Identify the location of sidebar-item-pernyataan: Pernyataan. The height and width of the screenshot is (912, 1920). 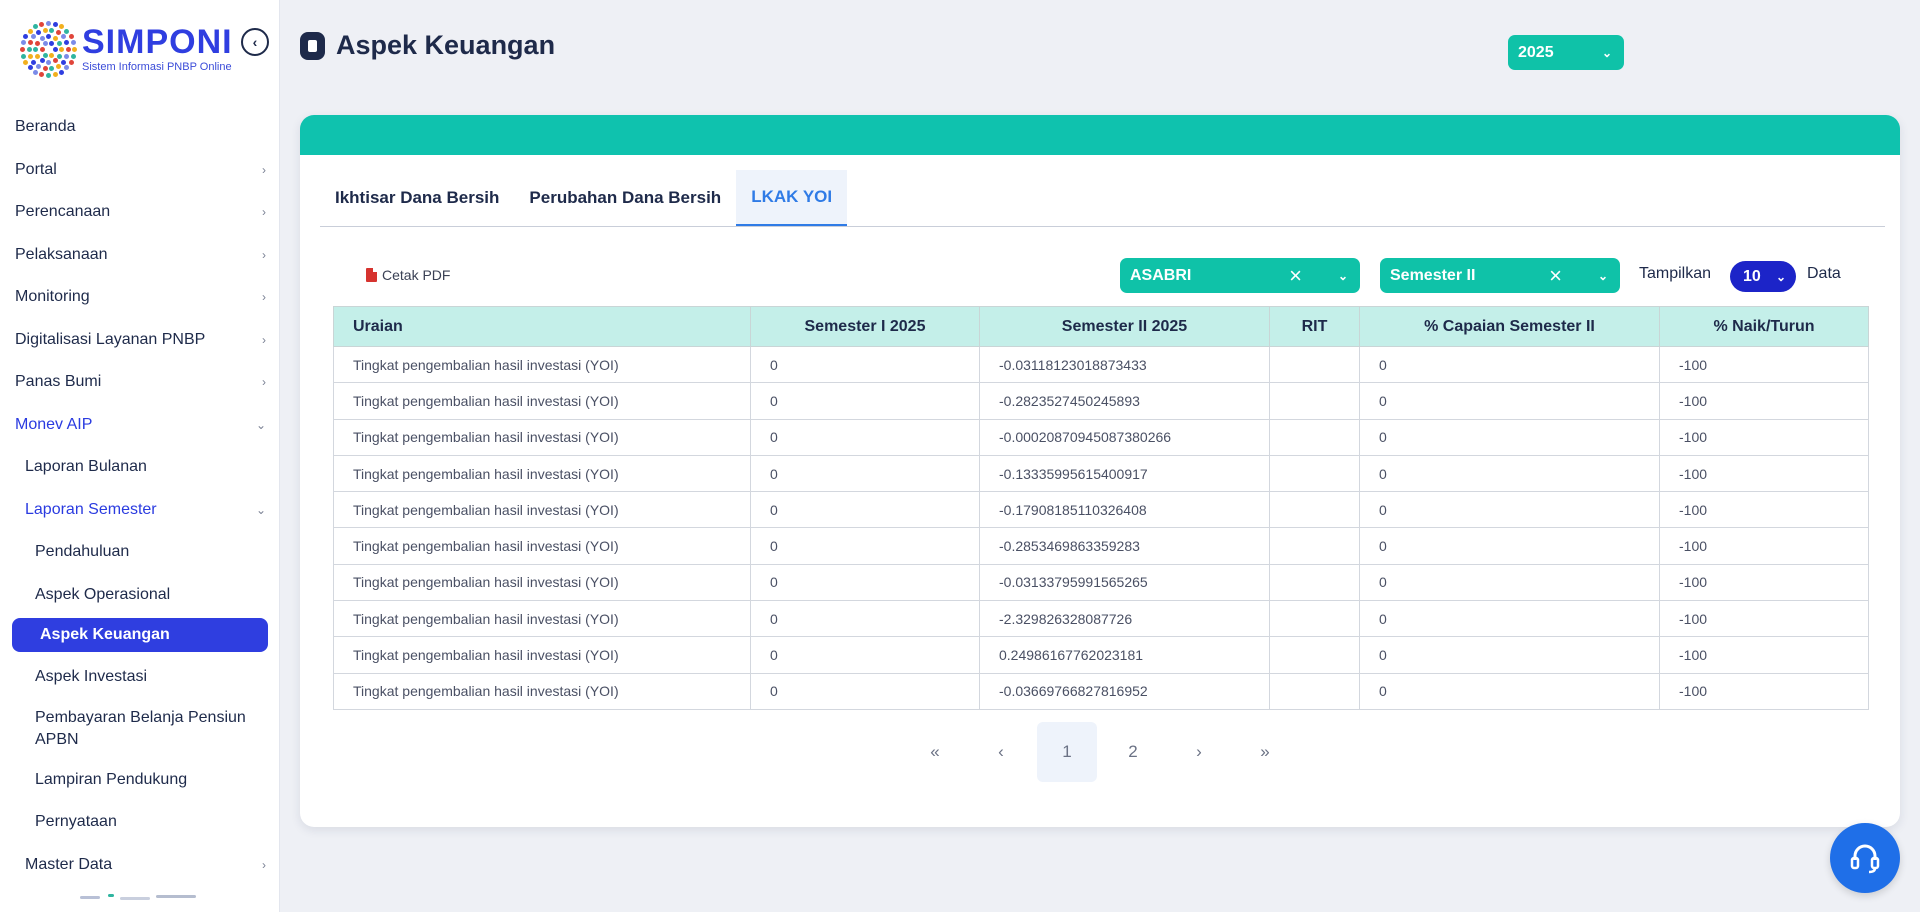
(139, 822).